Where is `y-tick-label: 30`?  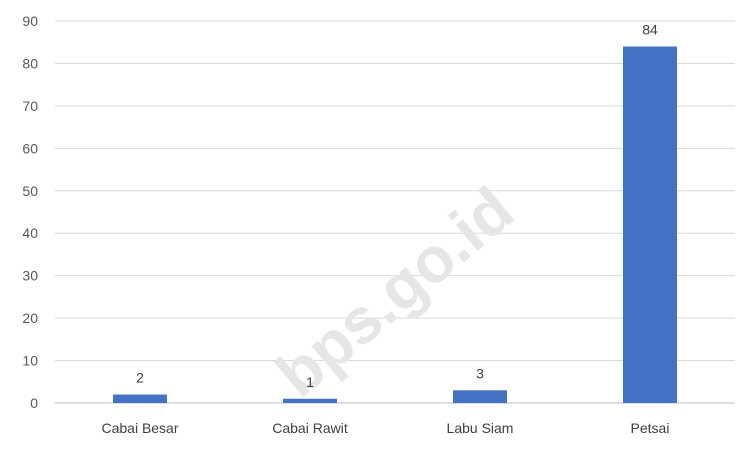
y-tick-label: 30 is located at coordinates (30, 276).